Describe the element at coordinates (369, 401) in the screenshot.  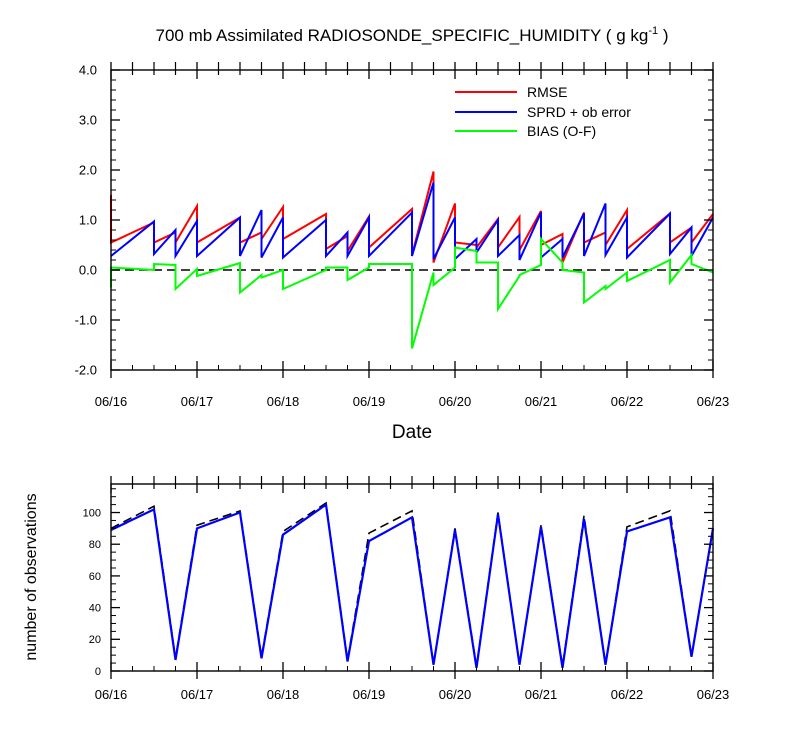
I see `top-x-tick-label: 06/19` at that location.